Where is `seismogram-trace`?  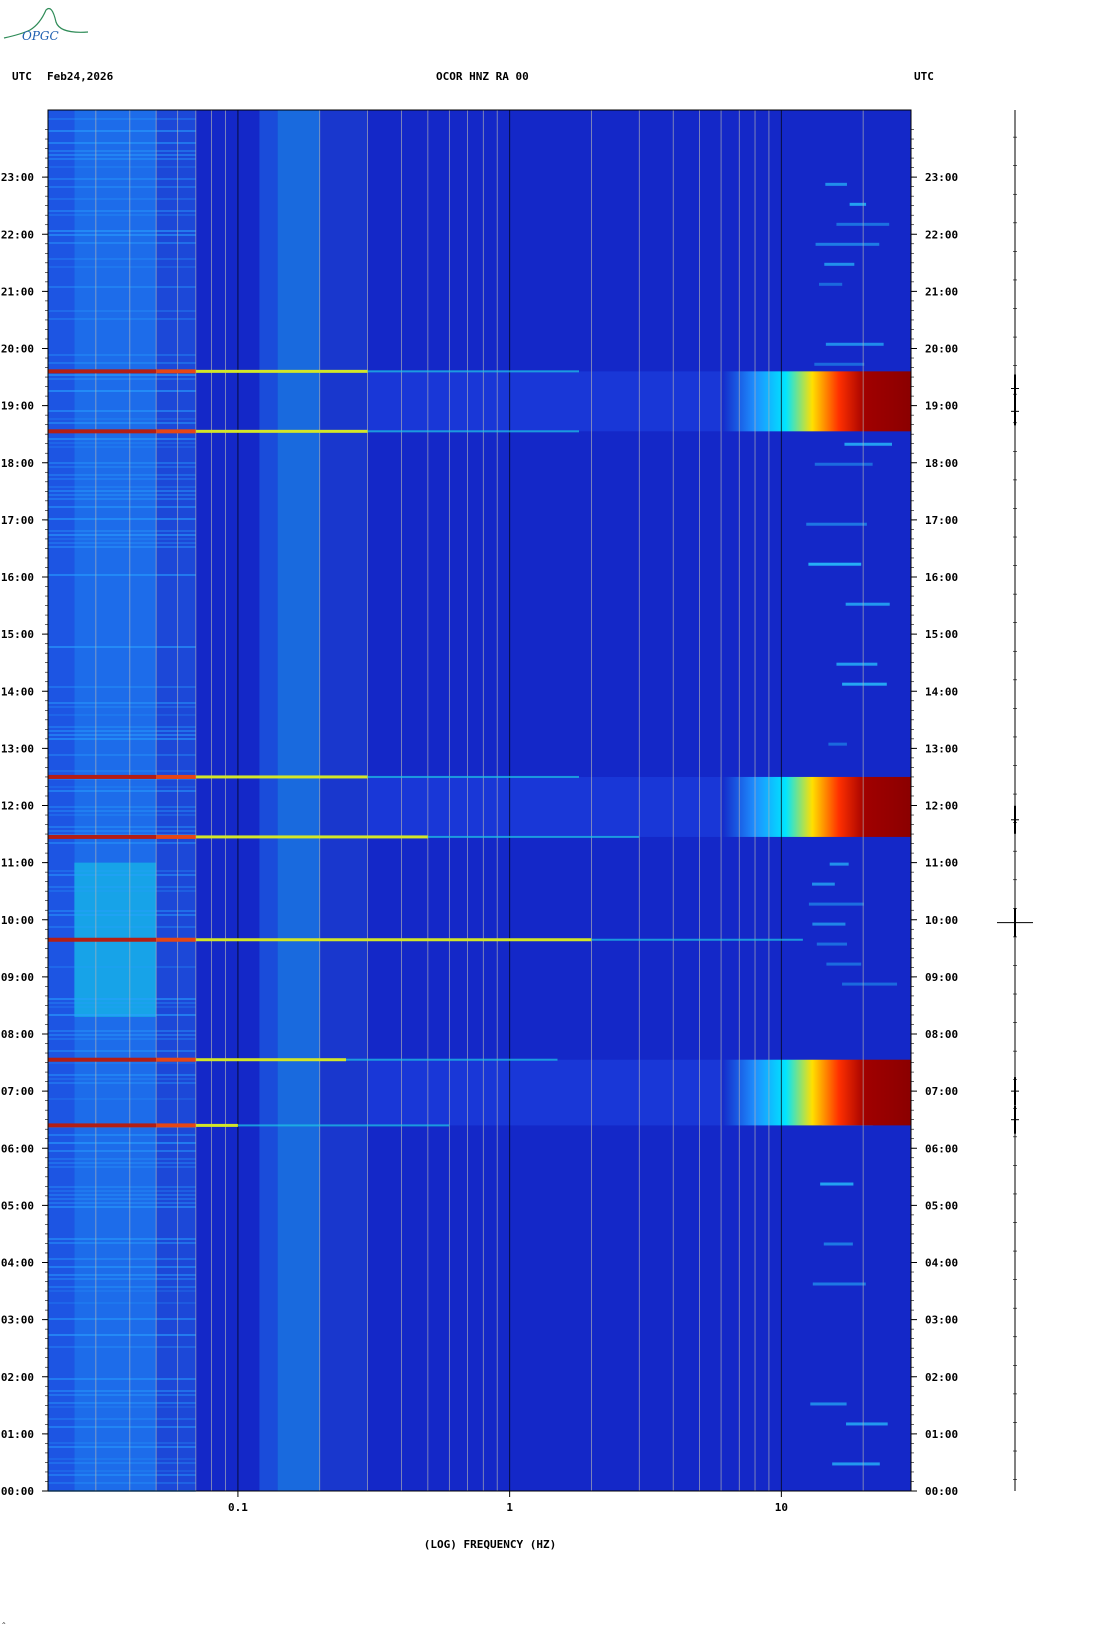
seismogram-trace is located at coordinates (1015, 800).